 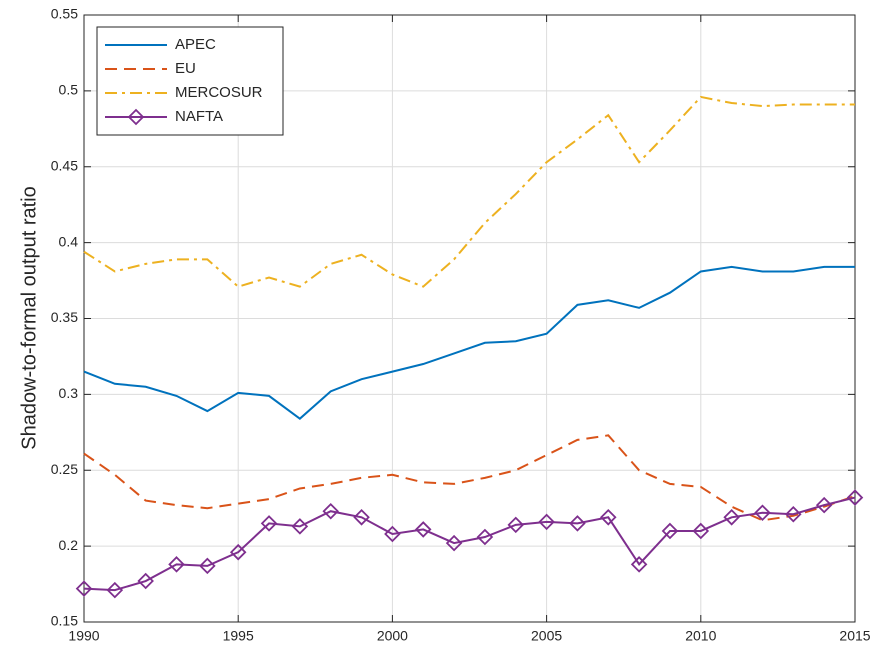 What do you see at coordinates (64, 469) in the screenshot?
I see `y-tick-label: 0.25` at bounding box center [64, 469].